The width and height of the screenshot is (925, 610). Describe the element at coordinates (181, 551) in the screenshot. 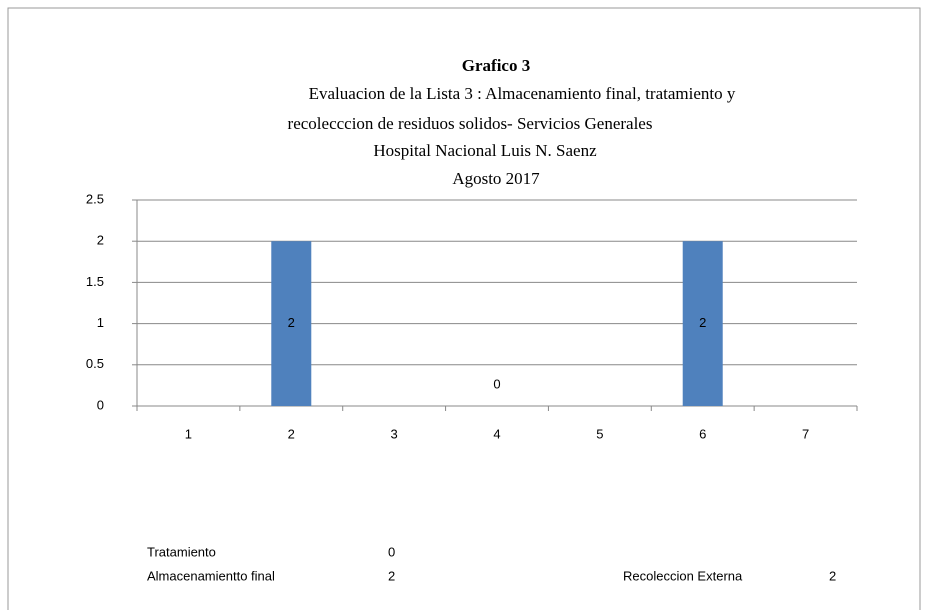

I see `note-label: Tratamiento` at that location.